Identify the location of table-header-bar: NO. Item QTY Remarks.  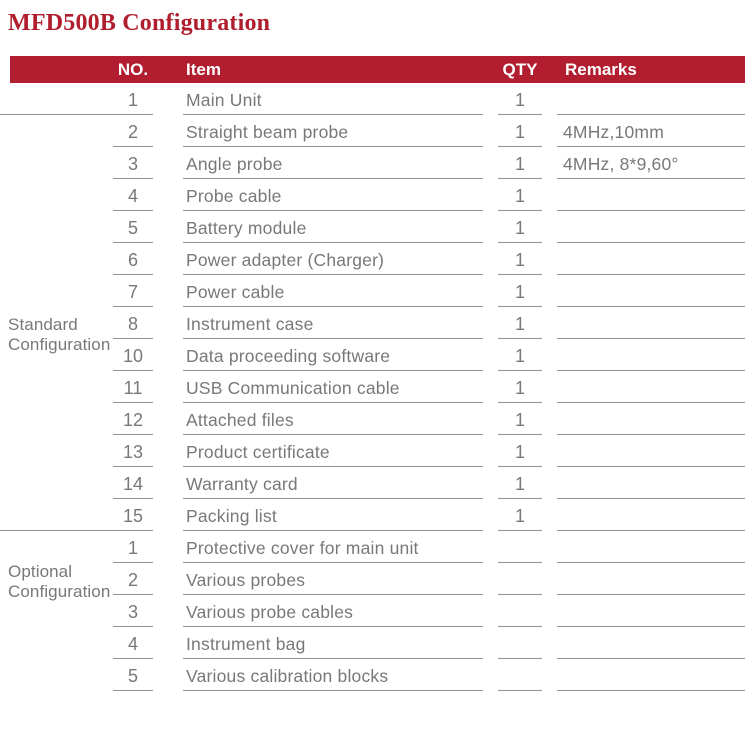
(377, 69).